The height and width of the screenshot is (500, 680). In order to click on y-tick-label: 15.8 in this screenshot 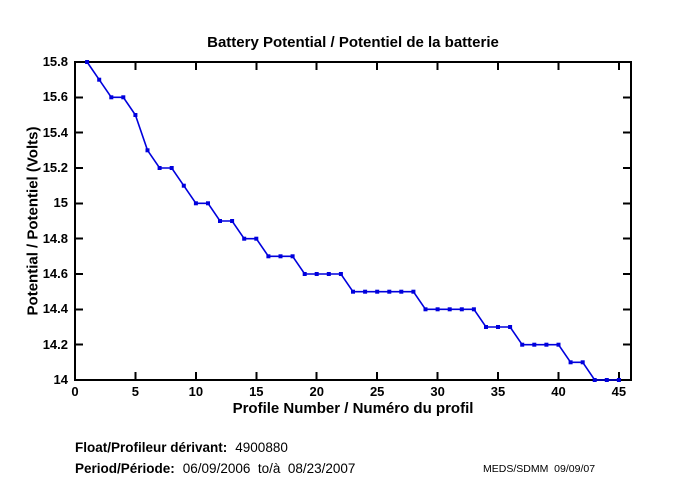, I will do `click(55, 61)`.